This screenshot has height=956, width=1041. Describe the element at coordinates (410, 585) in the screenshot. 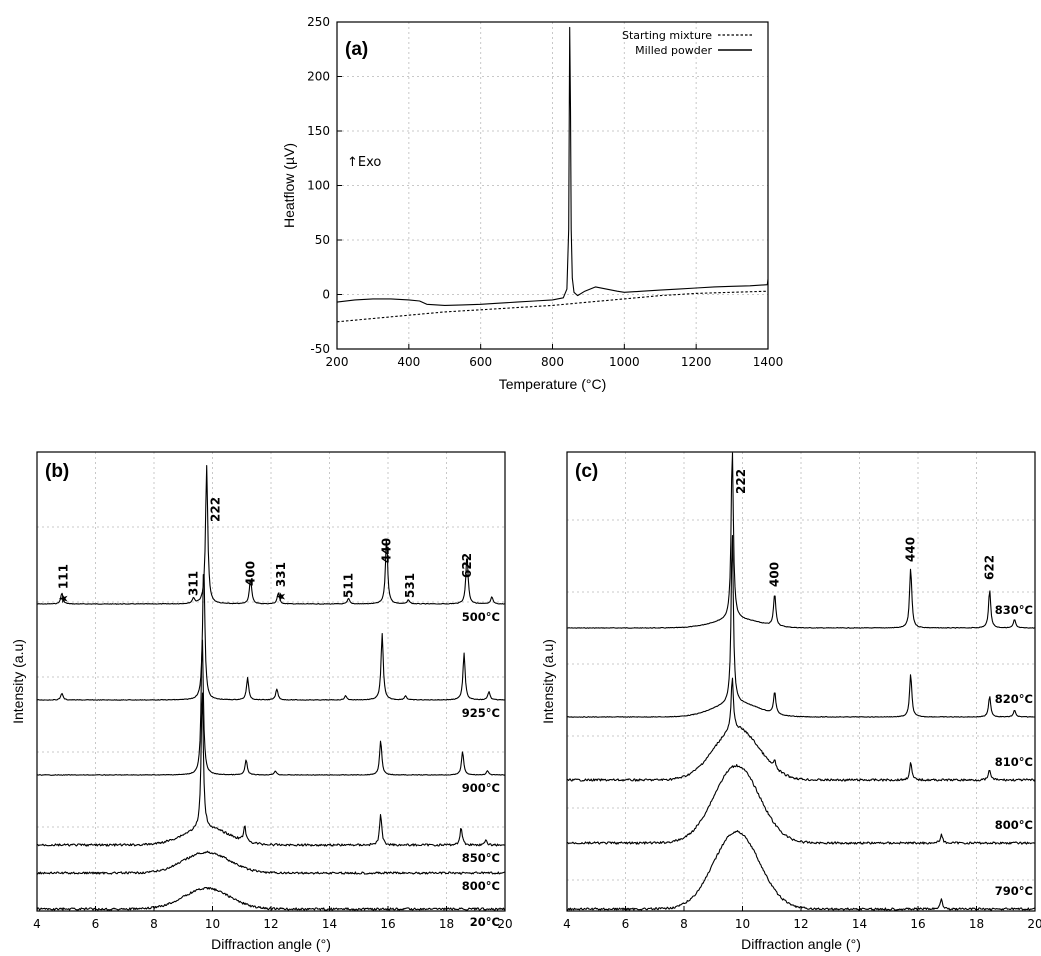

I see `peak-label-531: 531` at that location.